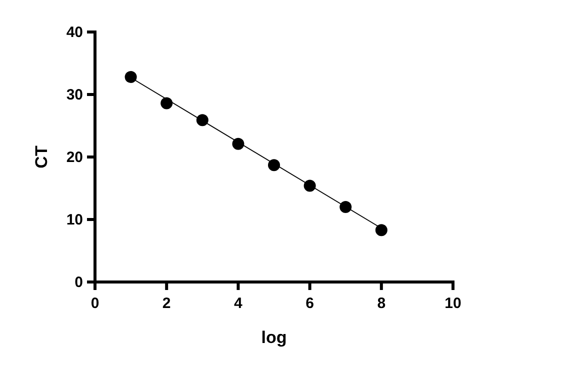 Image resolution: width=581 pixels, height=365 pixels. What do you see at coordinates (78, 282) in the screenshot?
I see `y-tick-label: 0` at bounding box center [78, 282].